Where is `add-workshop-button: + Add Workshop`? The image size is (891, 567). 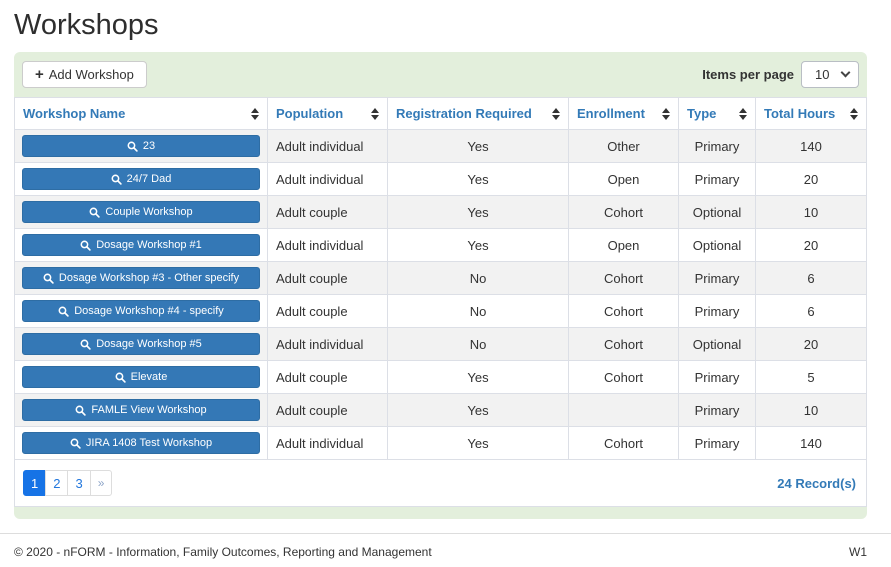 add-workshop-button: + Add Workshop is located at coordinates (84, 74).